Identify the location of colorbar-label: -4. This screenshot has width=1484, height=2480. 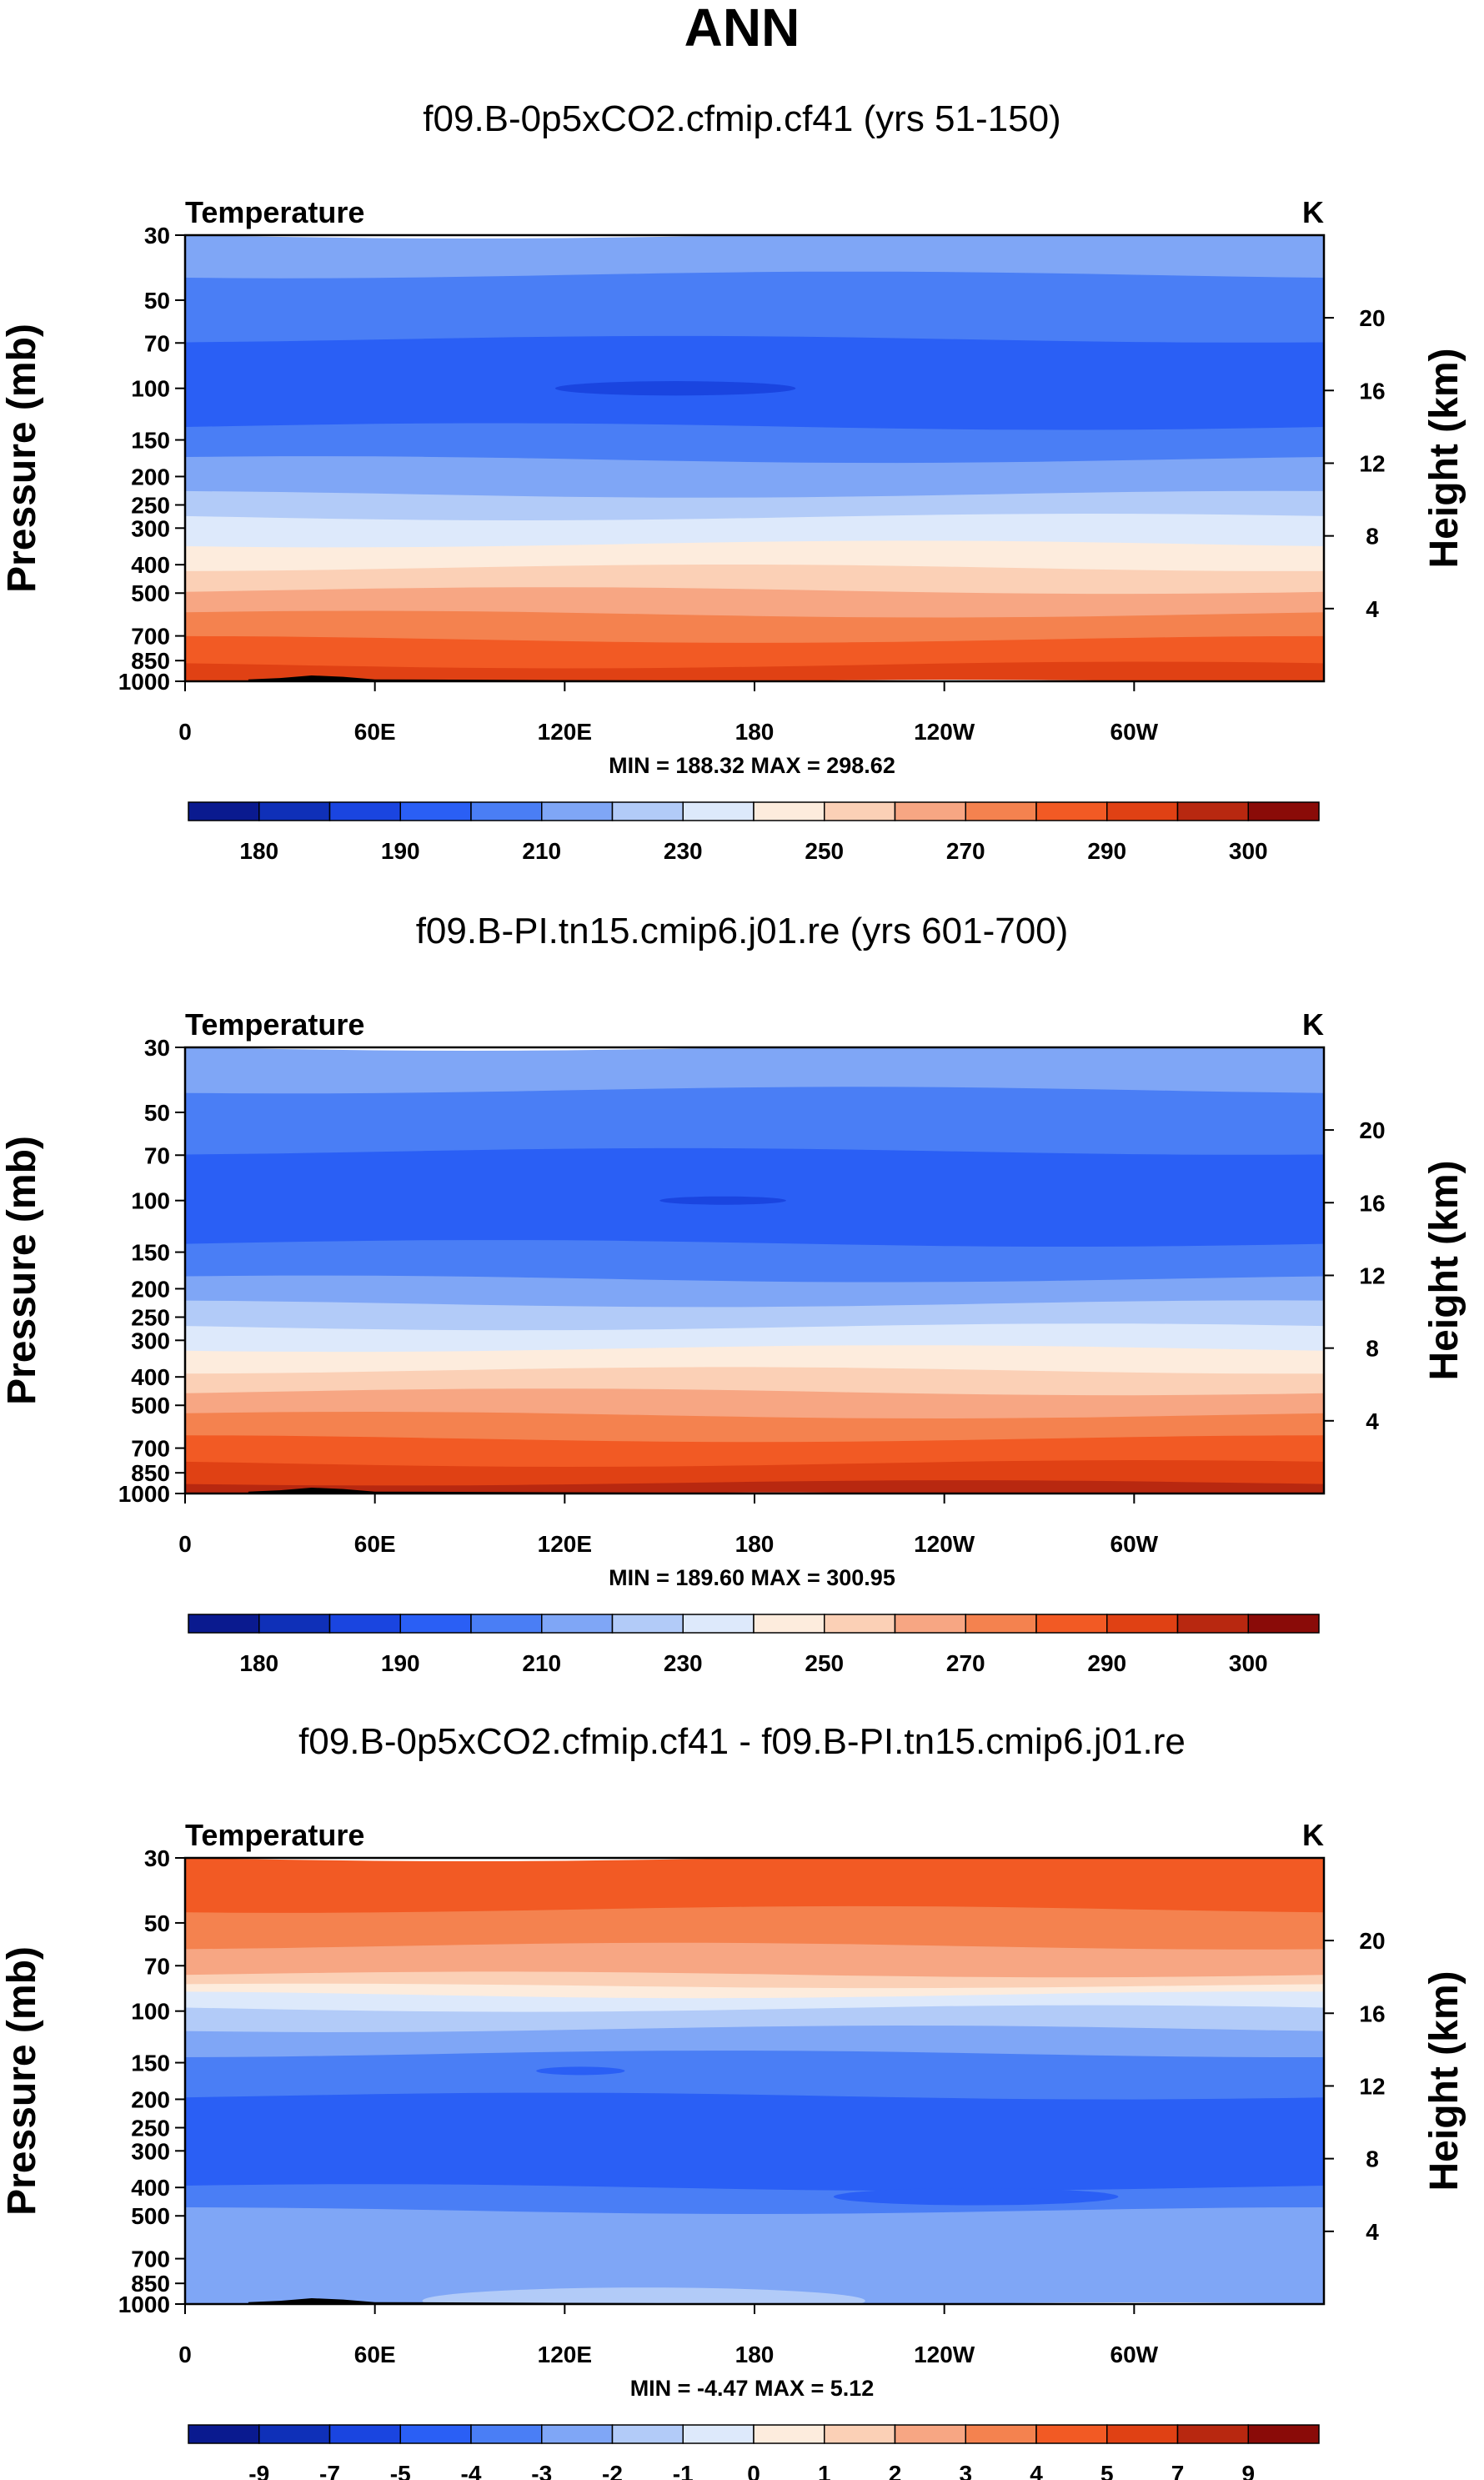
(471, 2470).